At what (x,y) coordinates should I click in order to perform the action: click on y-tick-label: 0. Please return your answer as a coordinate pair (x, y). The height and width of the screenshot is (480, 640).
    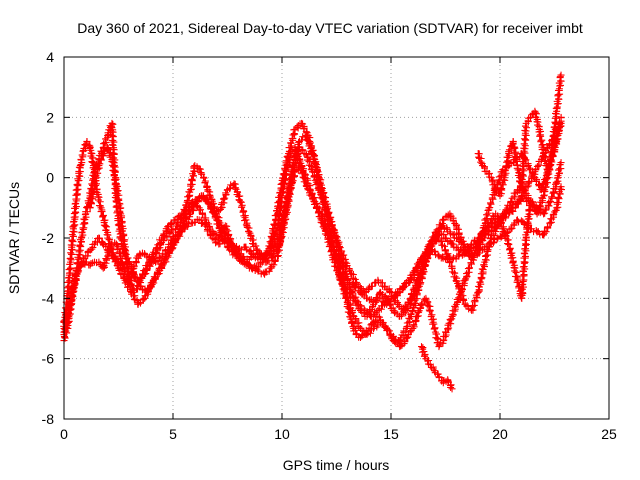
    Looking at the image, I should click on (50, 178).